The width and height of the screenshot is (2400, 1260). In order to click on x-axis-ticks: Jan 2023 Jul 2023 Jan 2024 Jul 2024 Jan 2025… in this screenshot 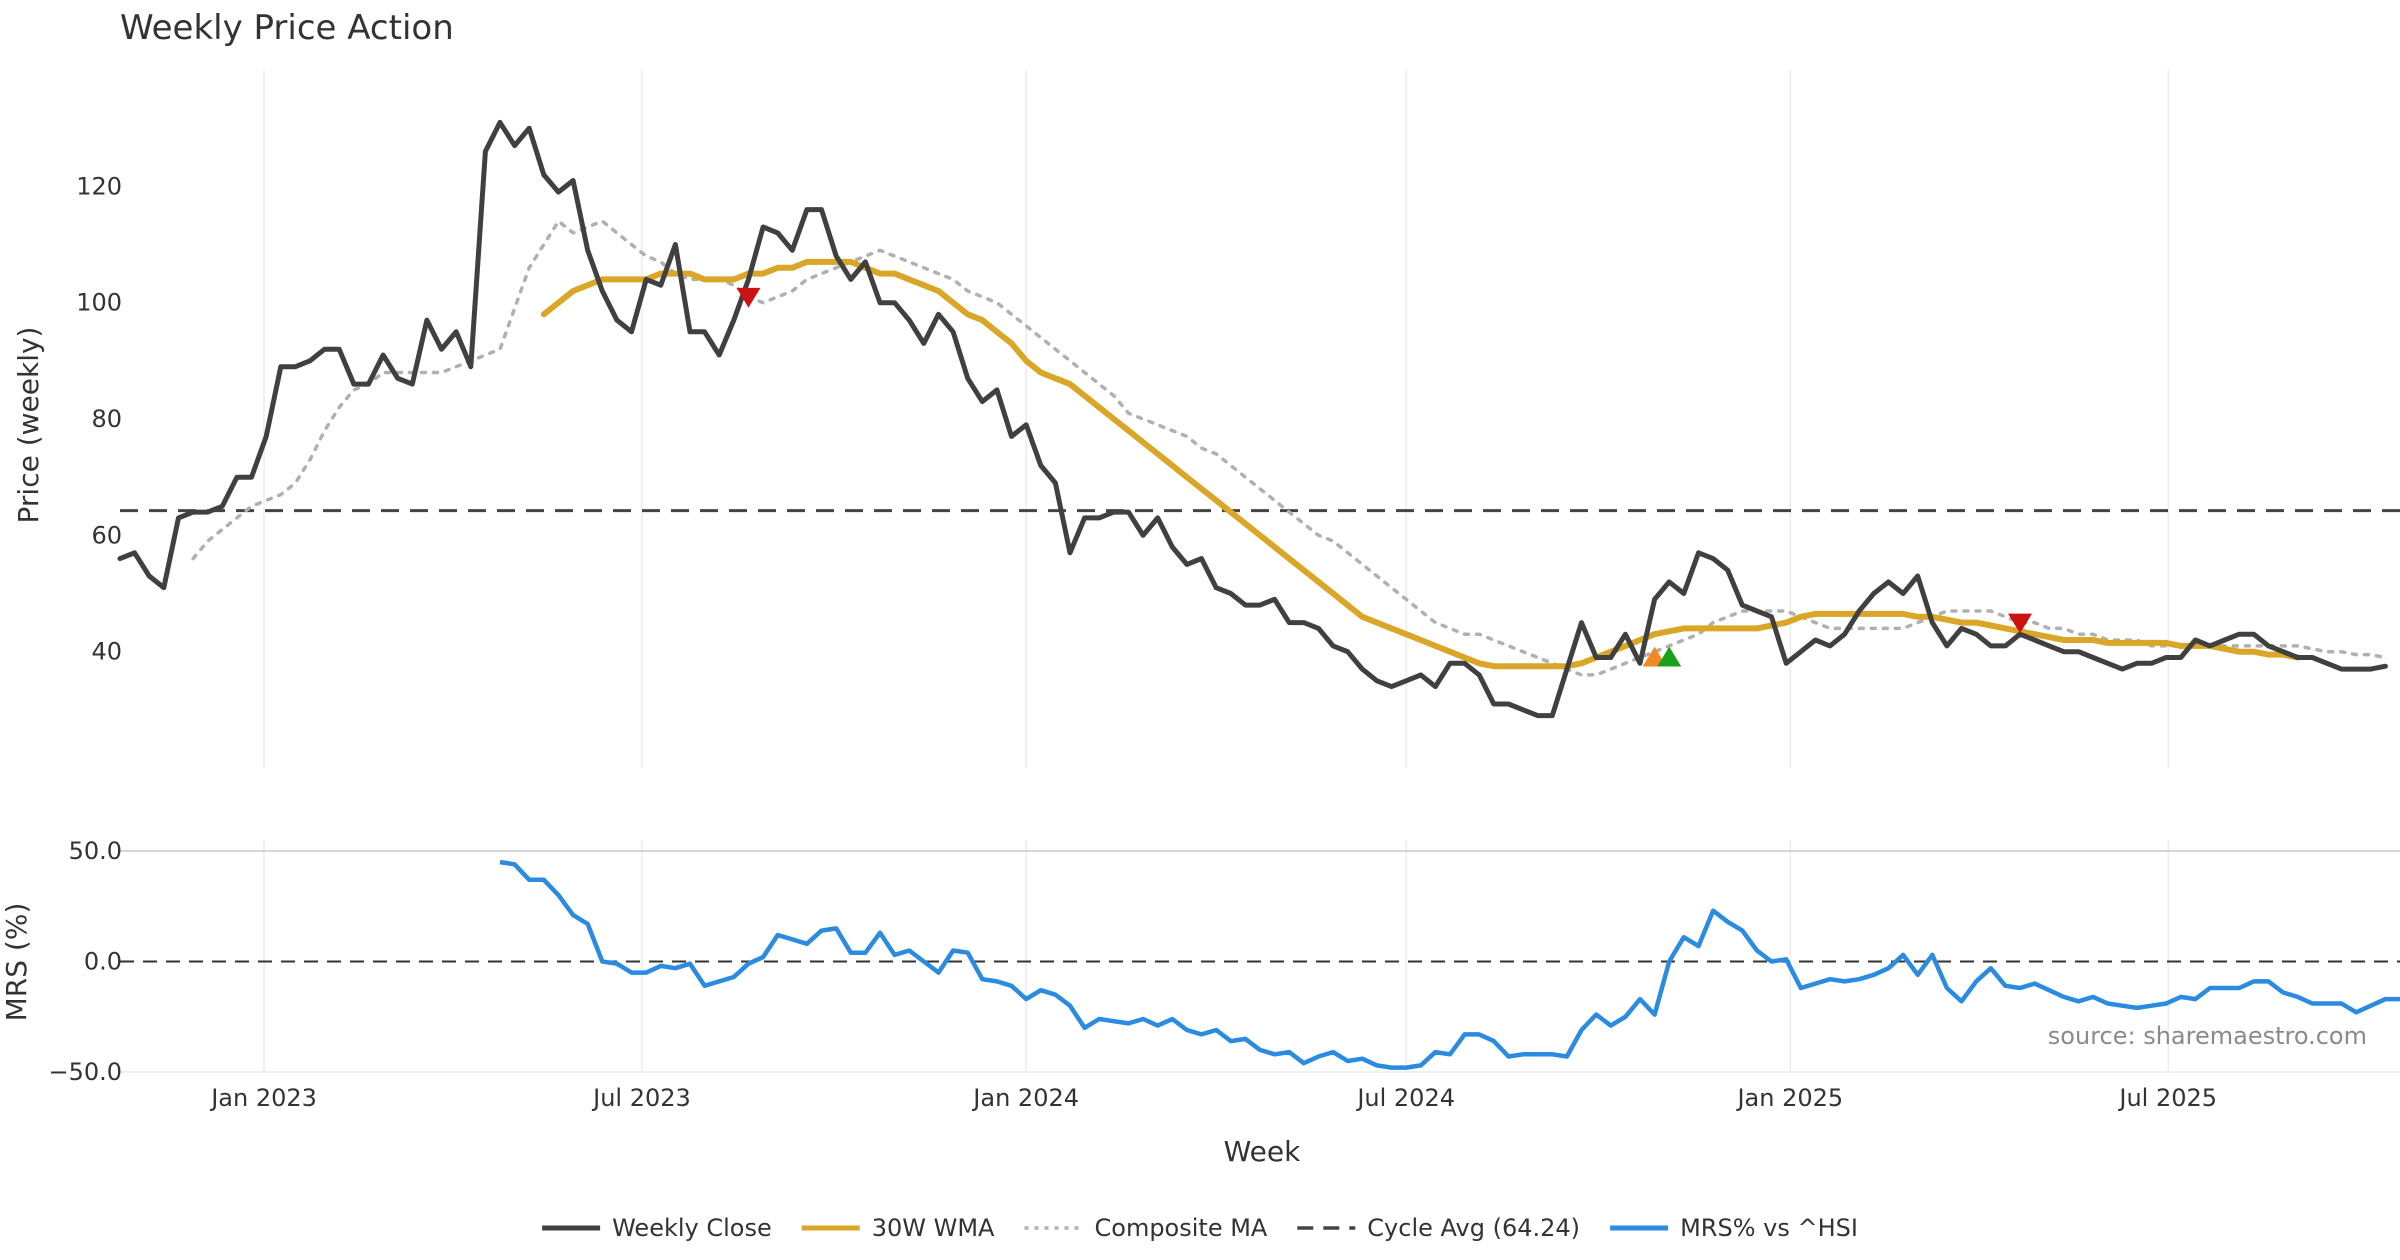, I will do `click(1213, 1098)`.